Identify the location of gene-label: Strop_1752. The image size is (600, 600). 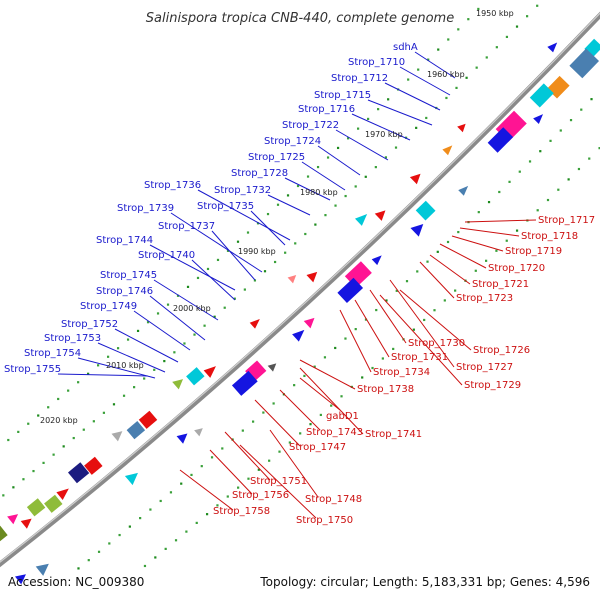
(89, 324).